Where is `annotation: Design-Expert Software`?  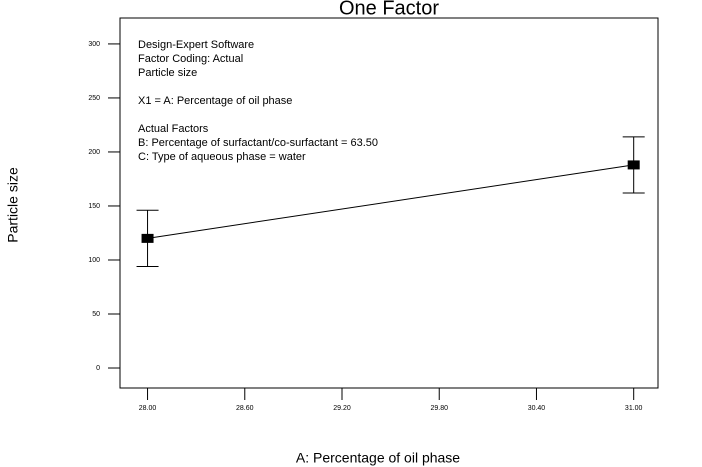
annotation: Design-Expert Software is located at coordinates (196, 45).